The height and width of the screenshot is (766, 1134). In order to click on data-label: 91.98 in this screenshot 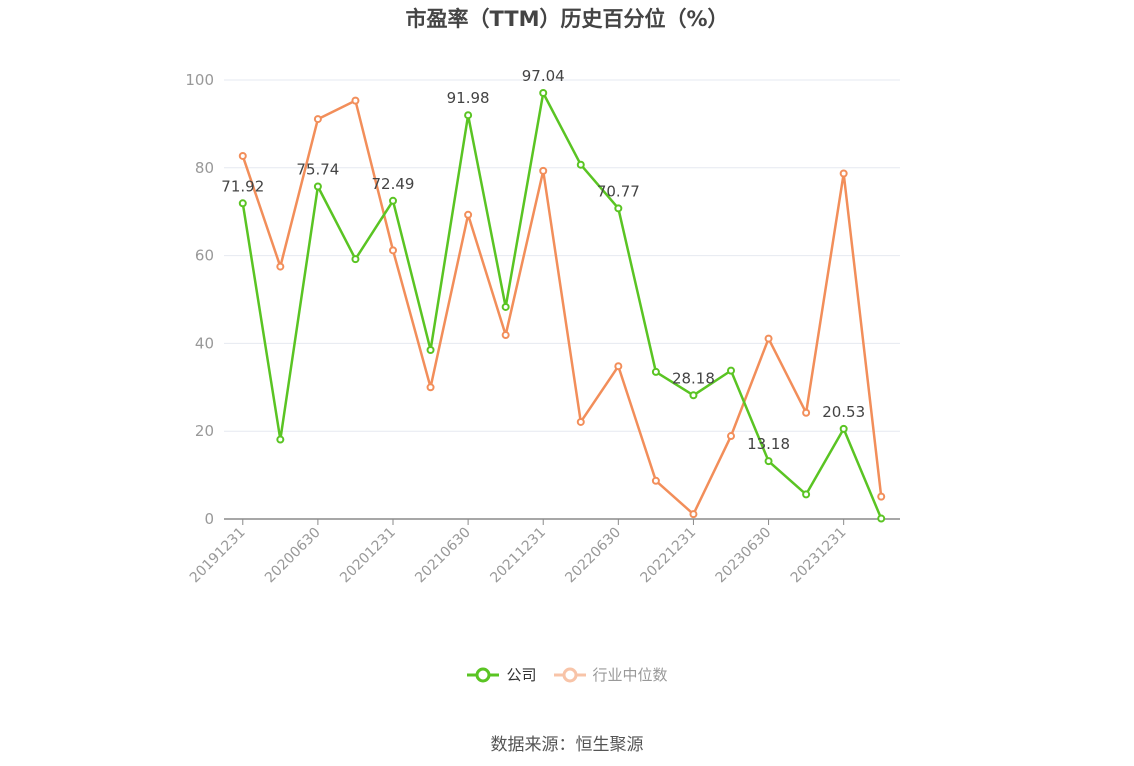, I will do `click(468, 98)`.